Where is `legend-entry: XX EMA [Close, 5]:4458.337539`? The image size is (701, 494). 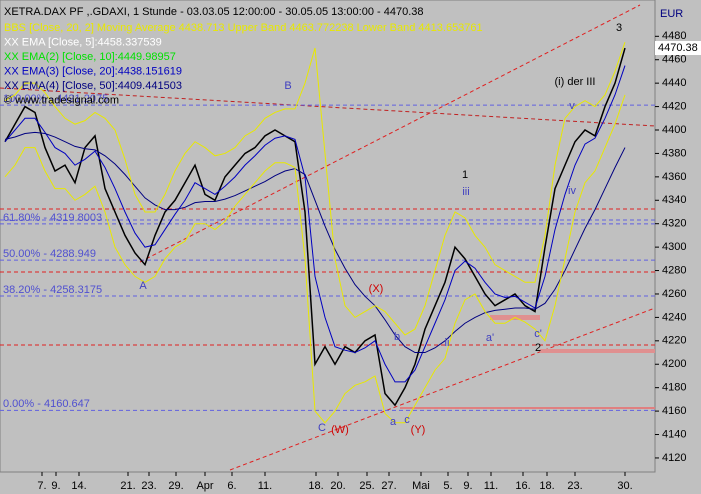 legend-entry: XX EMA [Close, 5]:4458.337539 is located at coordinates (83, 42).